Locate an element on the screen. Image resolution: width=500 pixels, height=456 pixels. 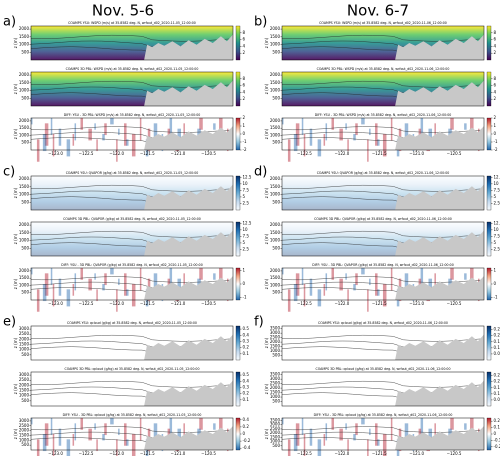
x-tick-label: −122.5 is located at coordinates (86, 453).